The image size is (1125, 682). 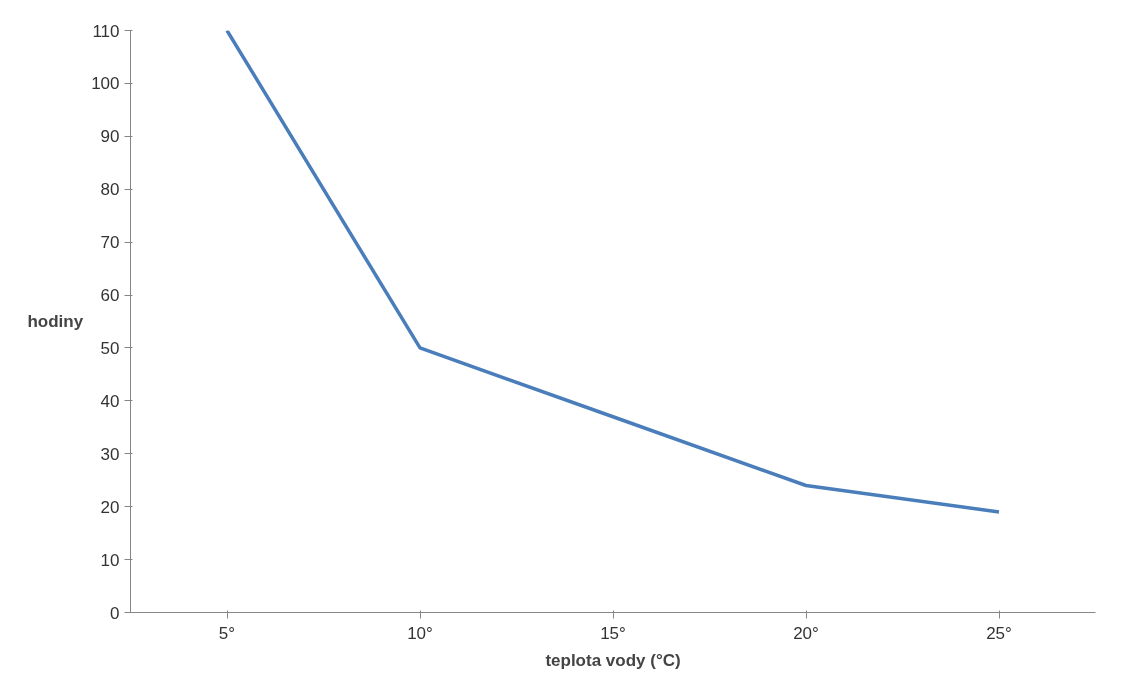 What do you see at coordinates (110, 137) in the screenshot?
I see `y-tick-label: 90` at bounding box center [110, 137].